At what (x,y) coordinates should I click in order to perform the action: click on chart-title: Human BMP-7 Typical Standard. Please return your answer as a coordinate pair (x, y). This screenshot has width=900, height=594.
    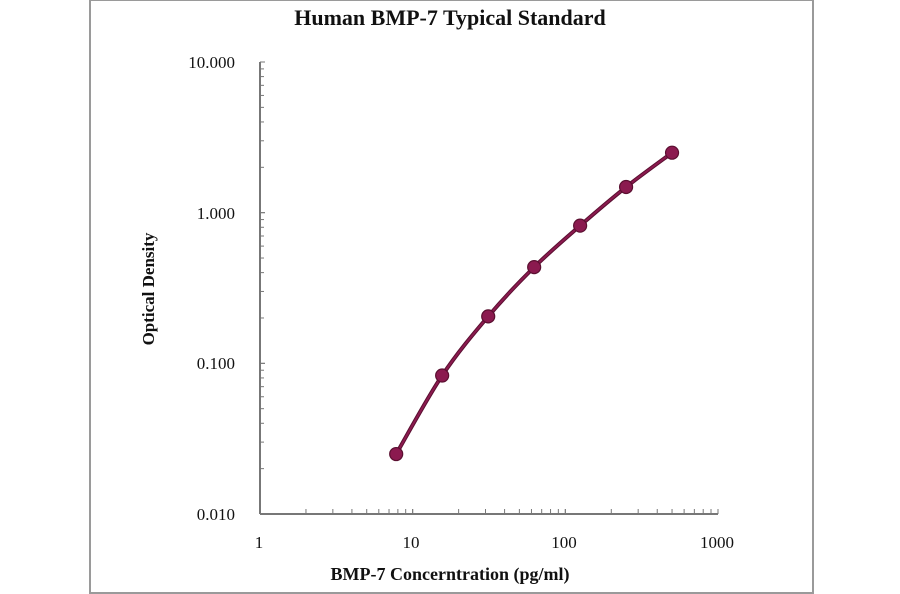
    Looking at the image, I should click on (450, 17).